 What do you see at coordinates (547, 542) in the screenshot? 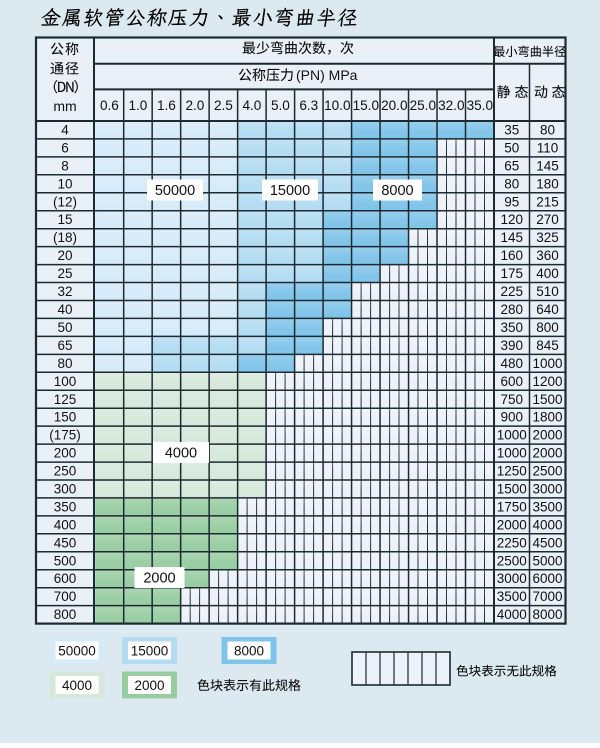
I see `svg-text: 4500` at bounding box center [547, 542].